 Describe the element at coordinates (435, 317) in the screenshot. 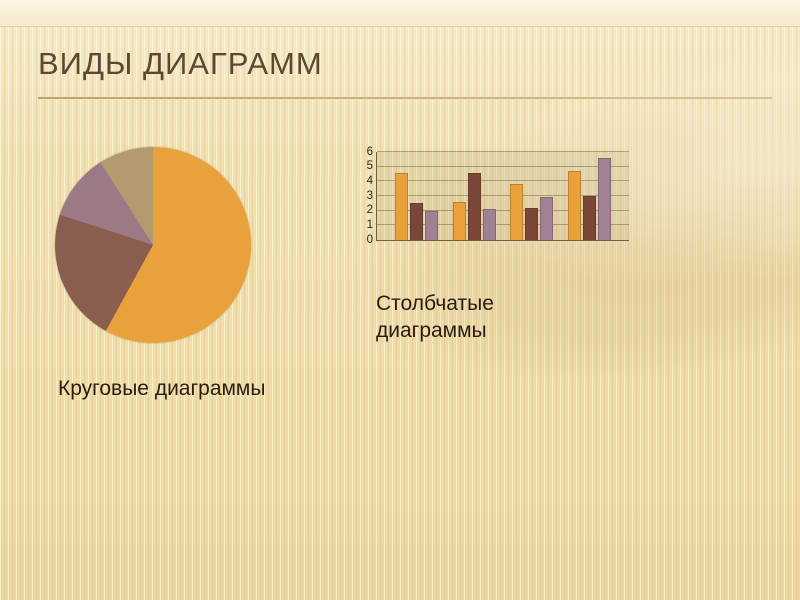

I see `bar-chart-caption: Столбчатые диаграммы` at that location.